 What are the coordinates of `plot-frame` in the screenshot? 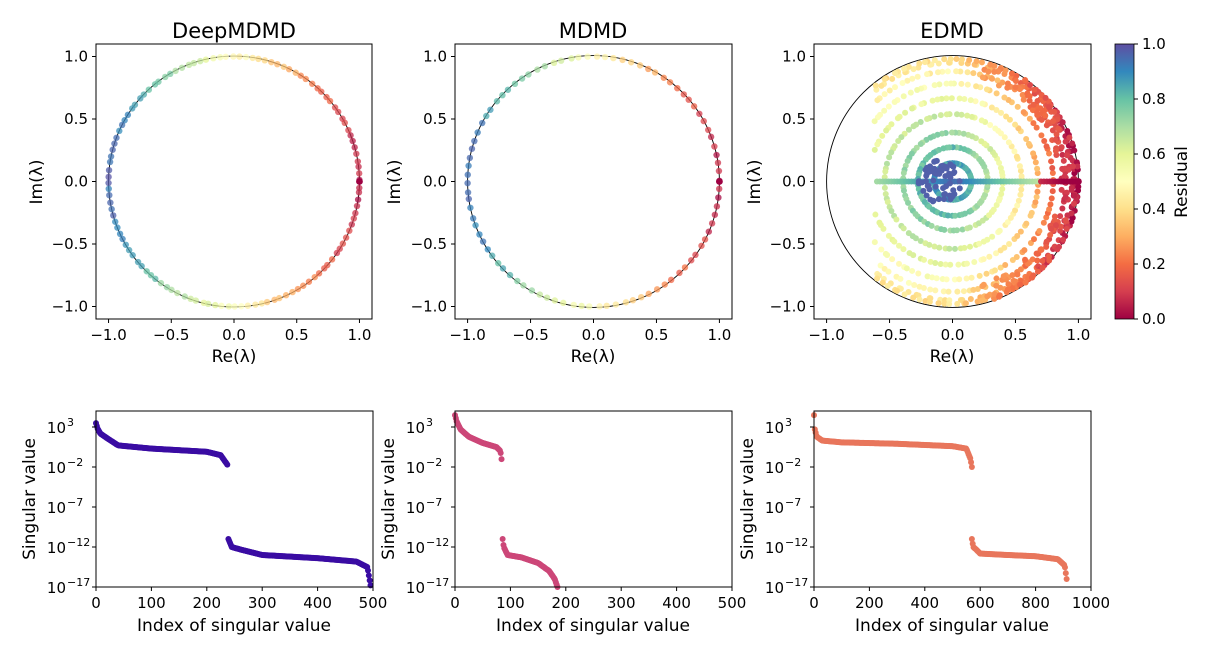 It's located at (593, 499).